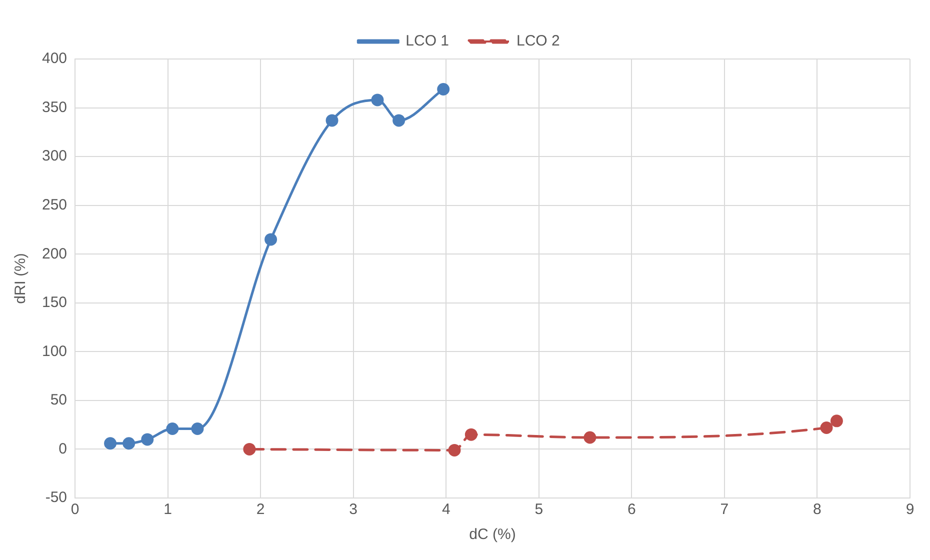 This screenshot has width=930, height=560. Describe the element at coordinates (539, 509) in the screenshot. I see `x-tick-label: 5` at that location.